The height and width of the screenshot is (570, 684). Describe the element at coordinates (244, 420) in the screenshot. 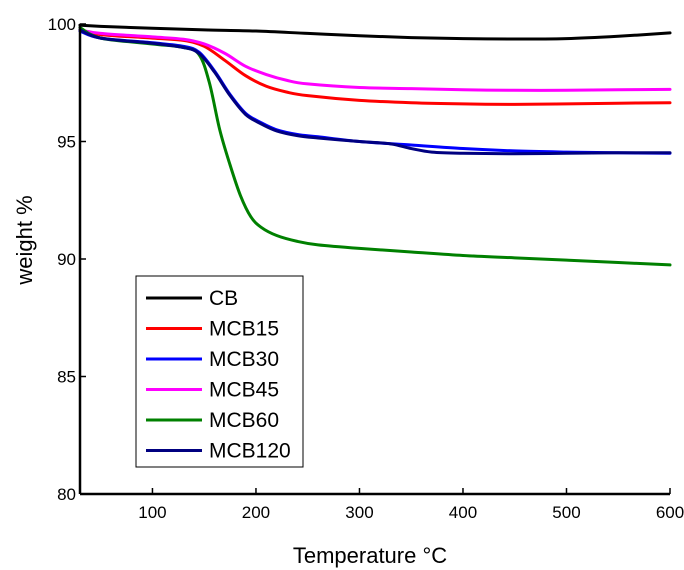

I see `legend-label: MCB60` at that location.